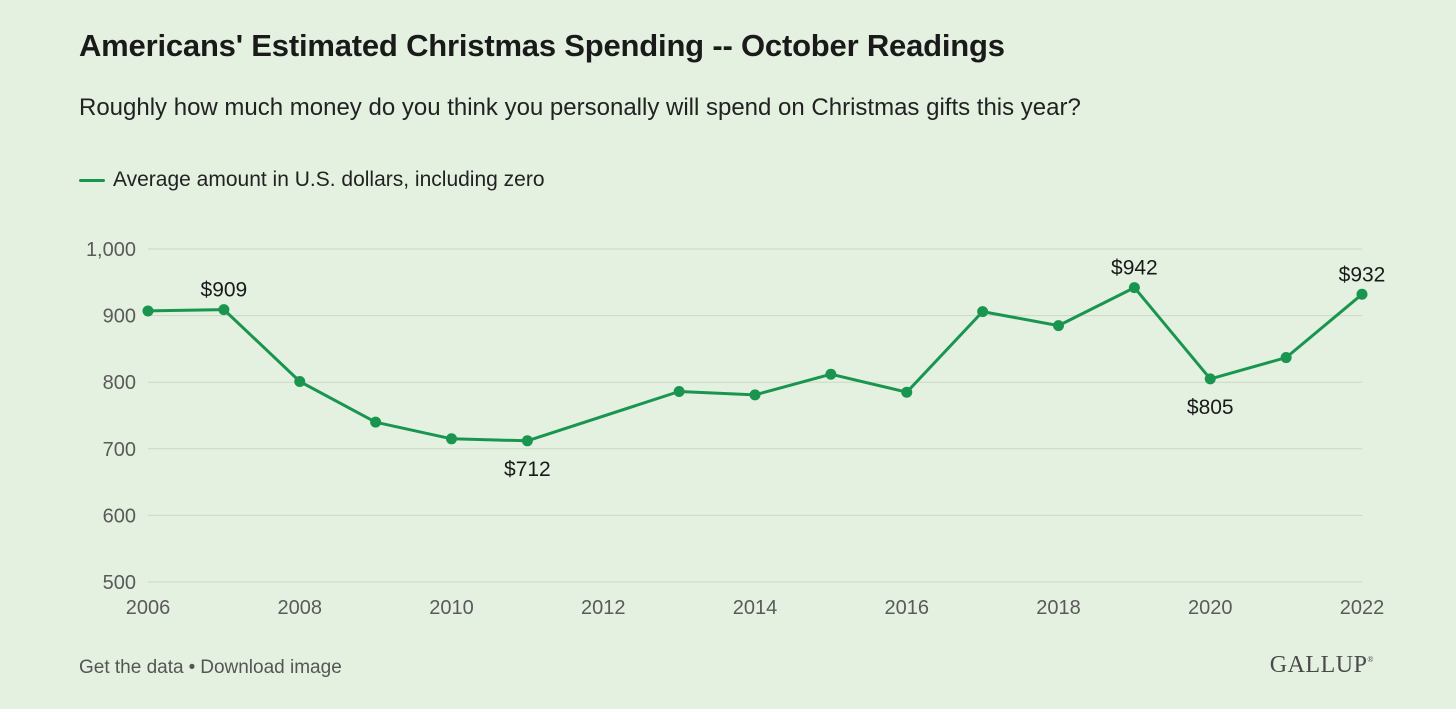  What do you see at coordinates (679, 392) in the screenshot?
I see `data-point-2013` at bounding box center [679, 392].